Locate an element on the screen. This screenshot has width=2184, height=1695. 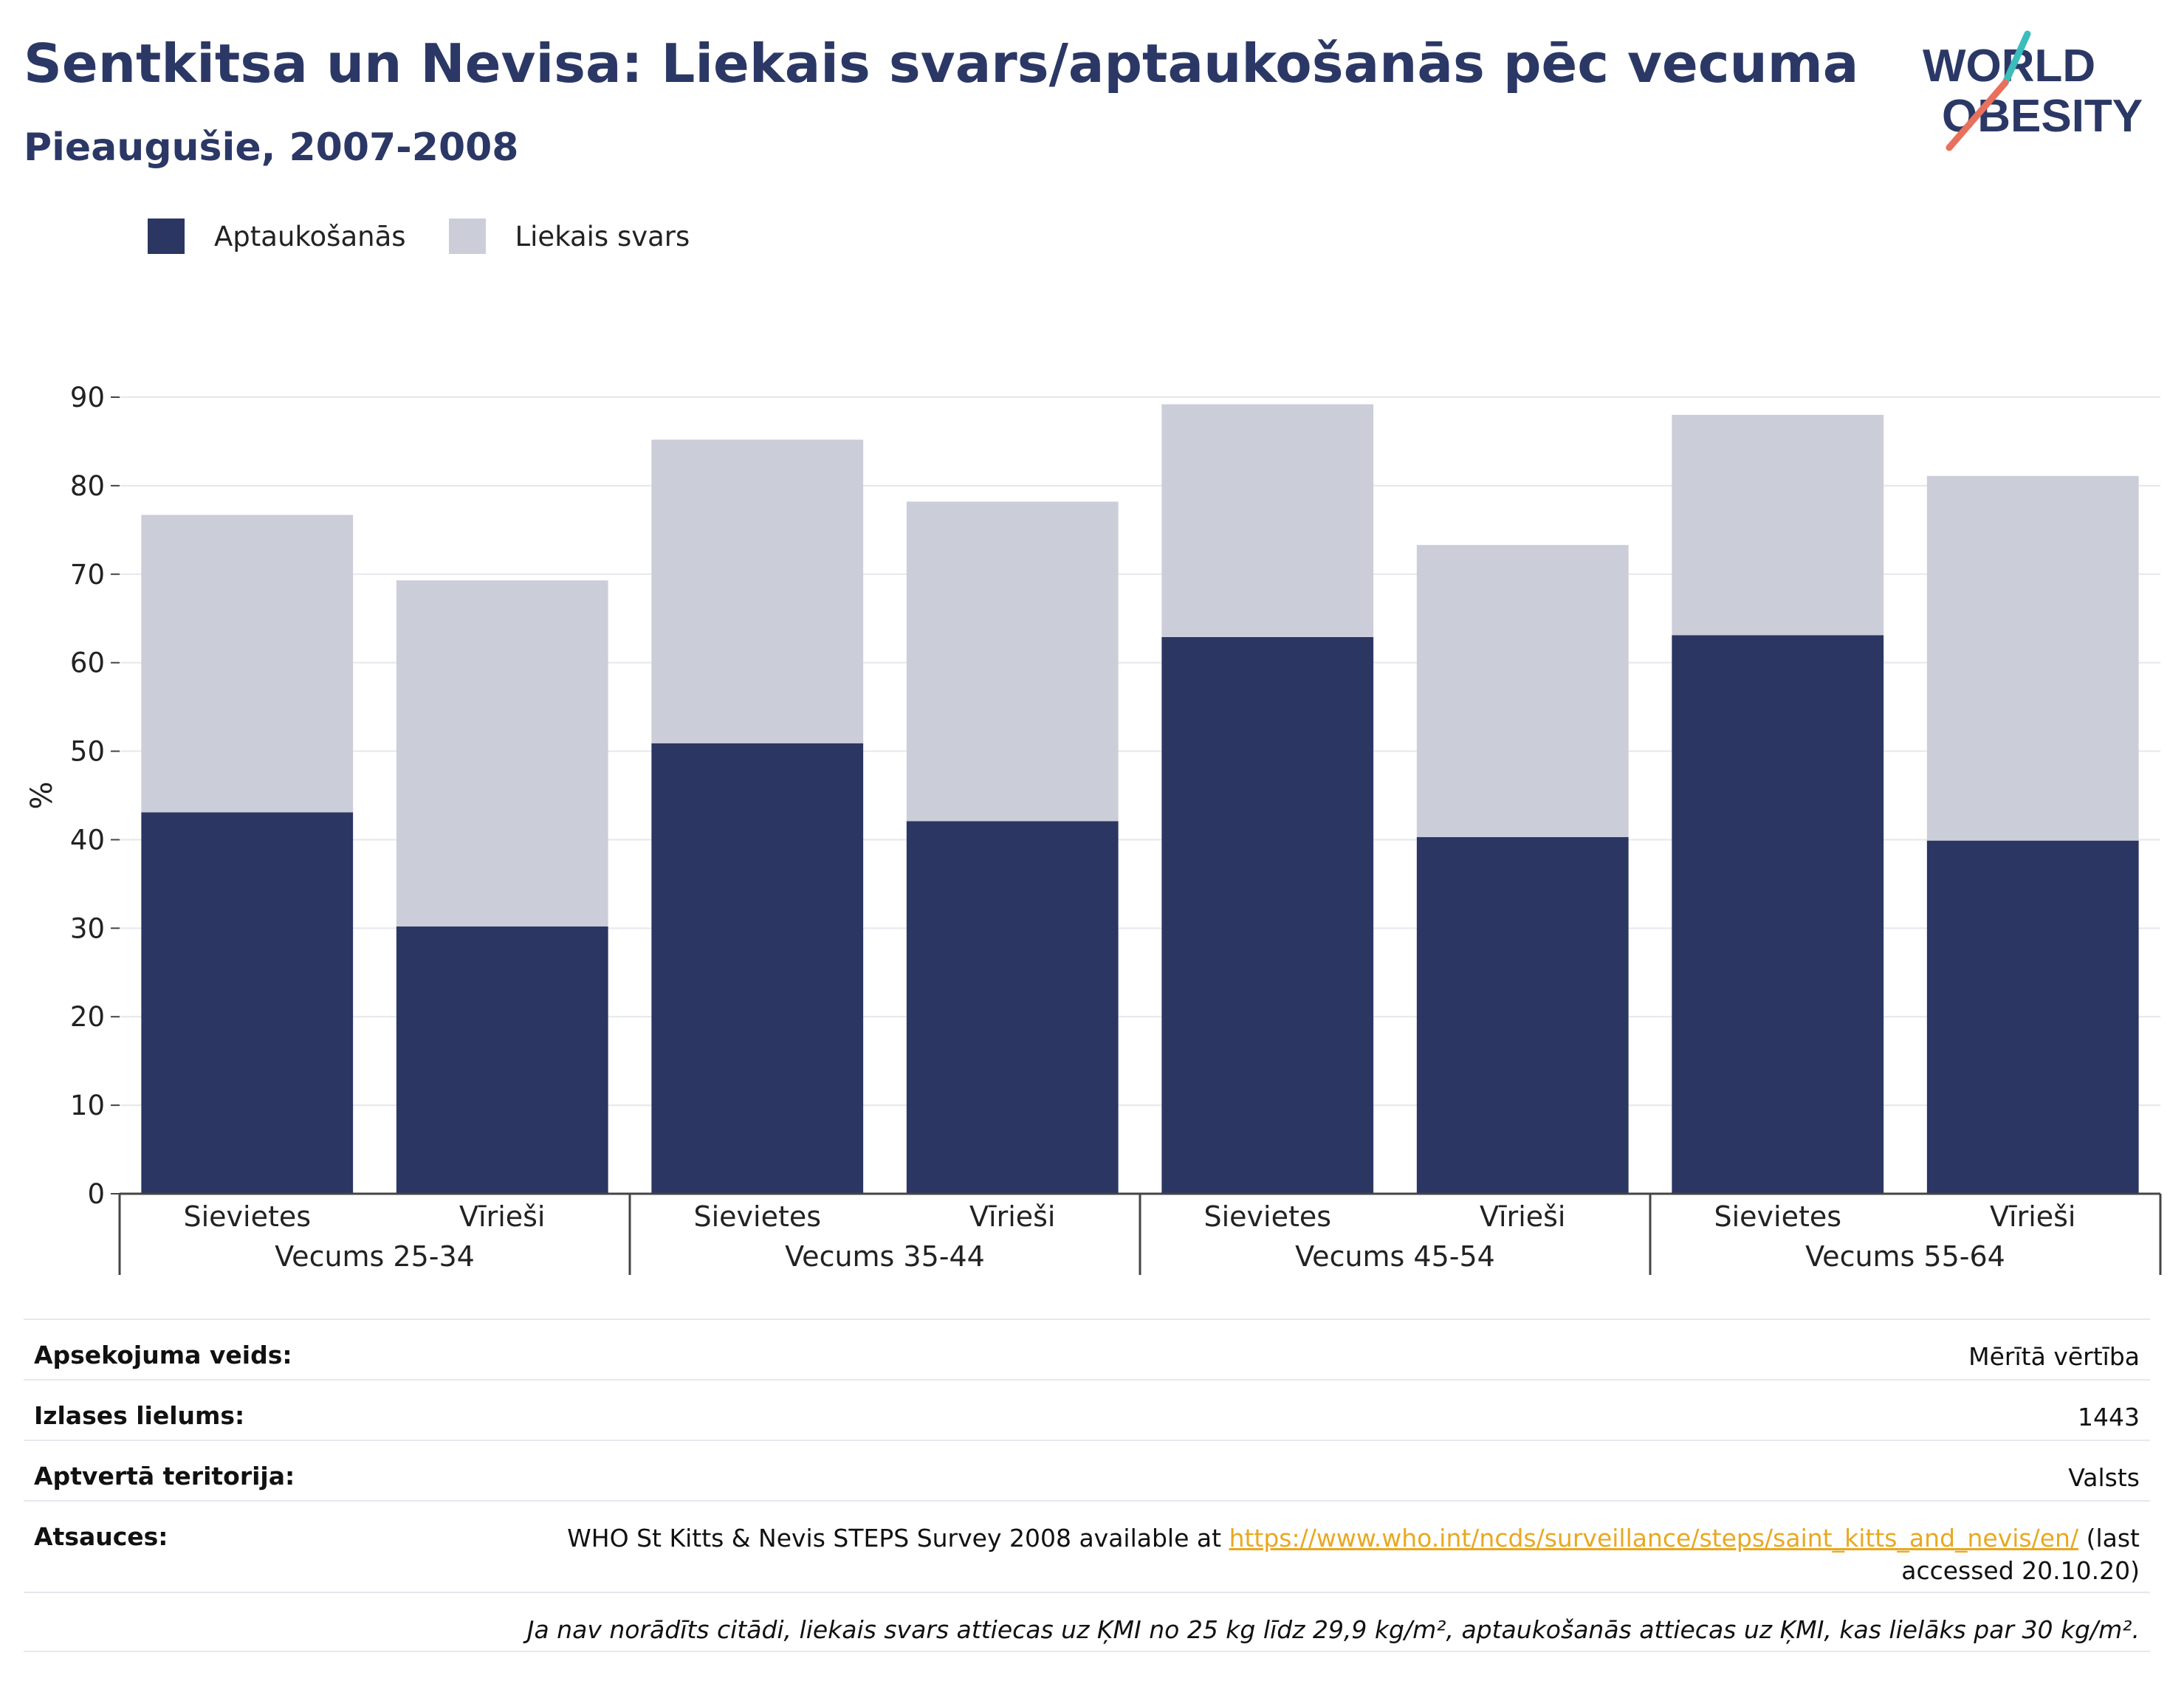
info-key-sample-size: Izlases lielums: is located at coordinates (140, 1415).